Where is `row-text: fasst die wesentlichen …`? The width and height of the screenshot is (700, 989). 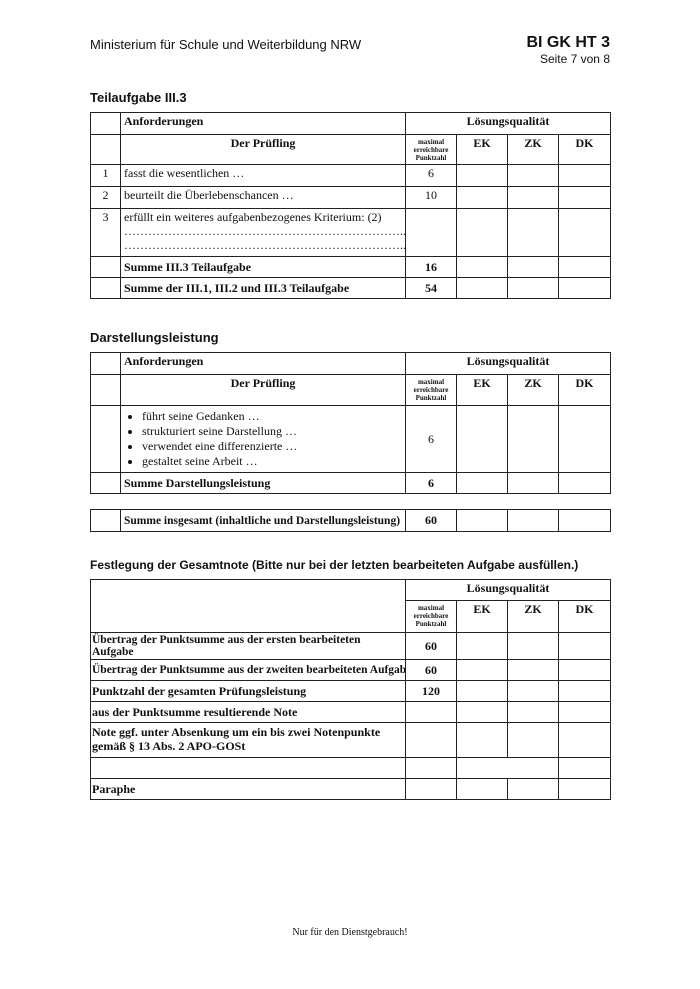 row-text: fasst die wesentlichen … is located at coordinates (263, 175).